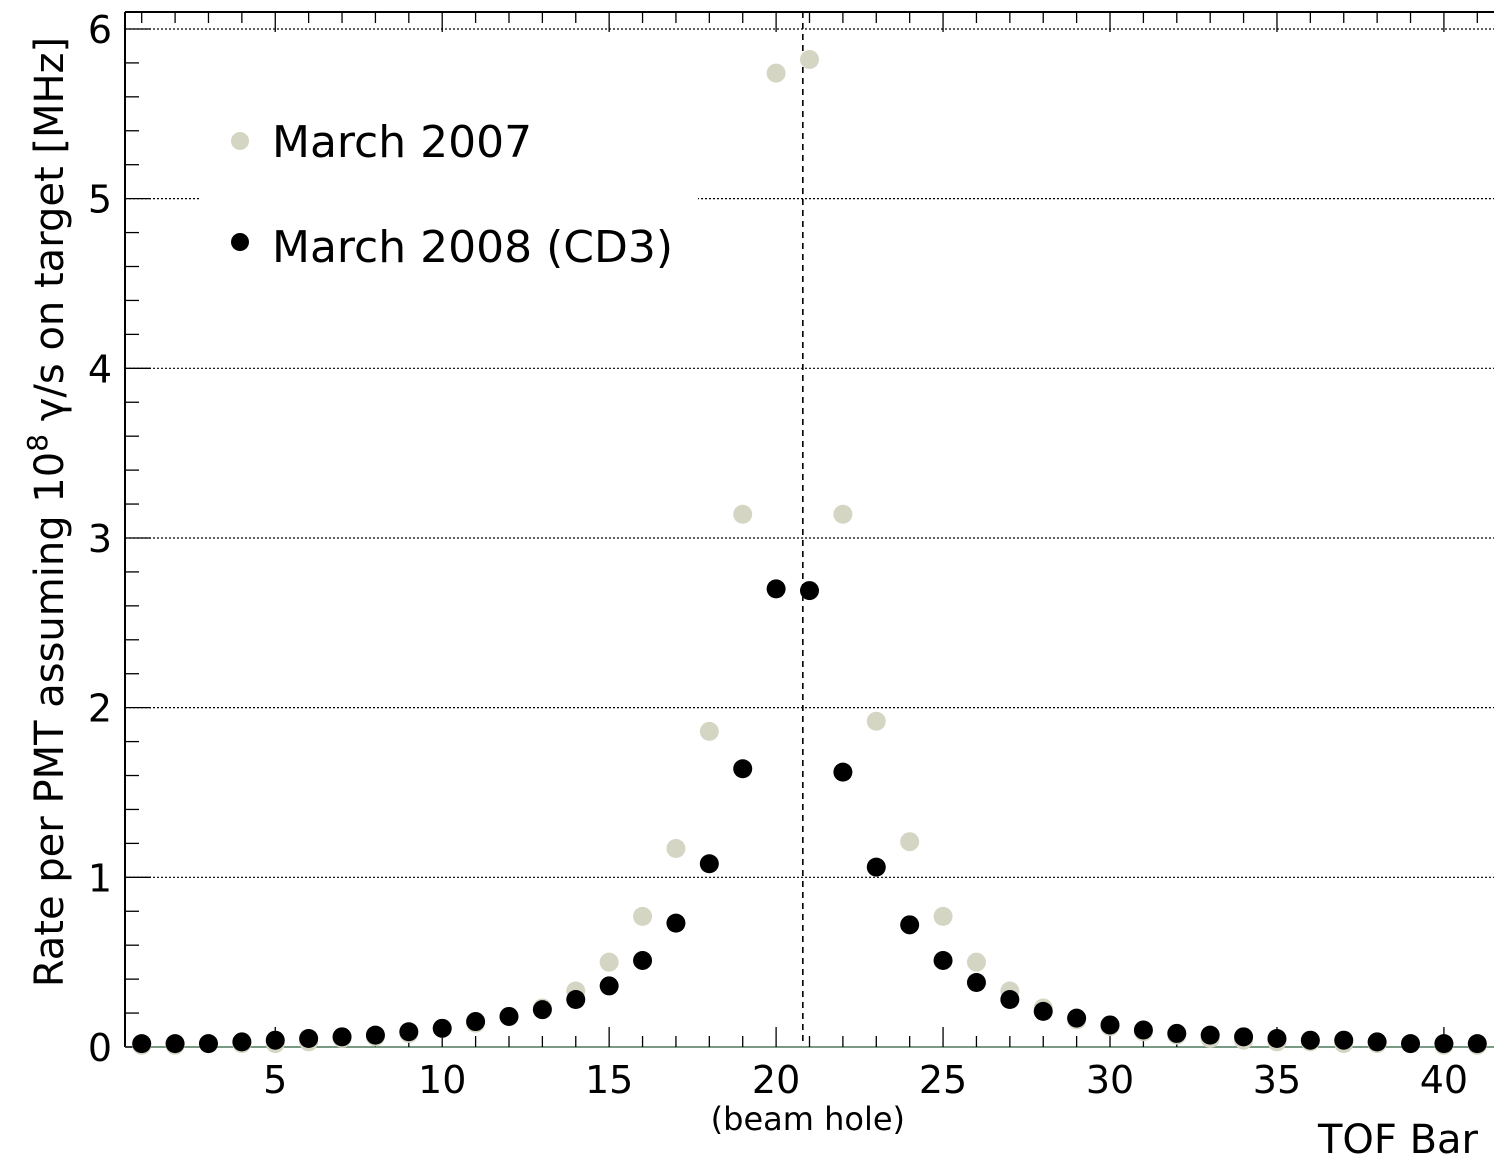  Describe the element at coordinates (50, 235) in the screenshot. I see `y-axis-title-suffix: γ/s on target [MHz]` at that location.